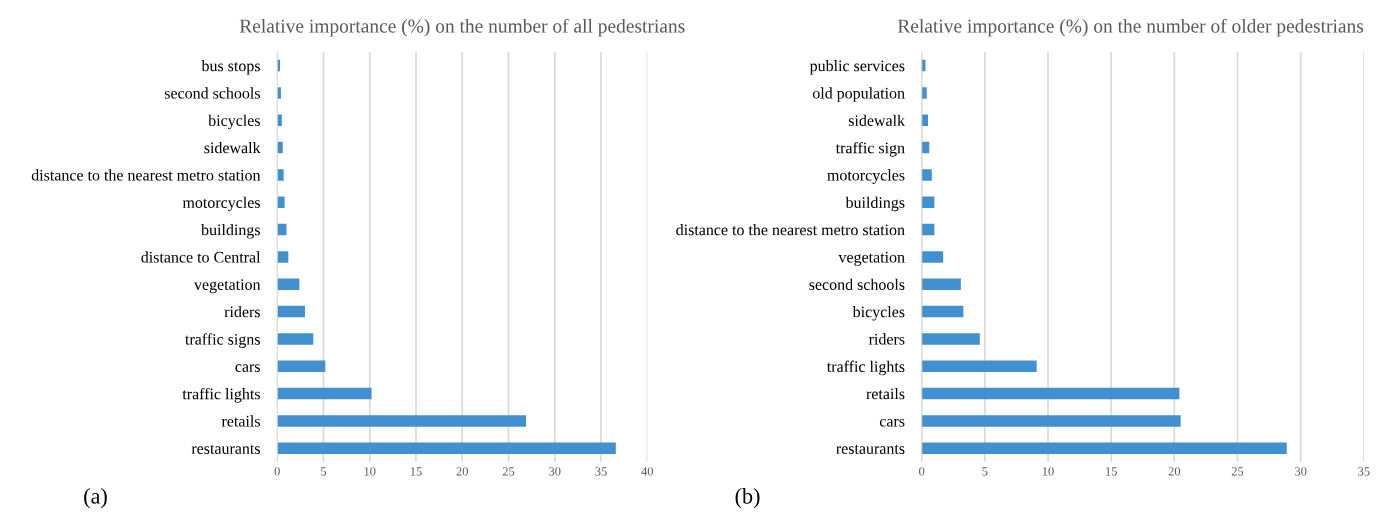  What do you see at coordinates (201, 257) in the screenshot?
I see `y-tick-label: distance to Central` at bounding box center [201, 257].